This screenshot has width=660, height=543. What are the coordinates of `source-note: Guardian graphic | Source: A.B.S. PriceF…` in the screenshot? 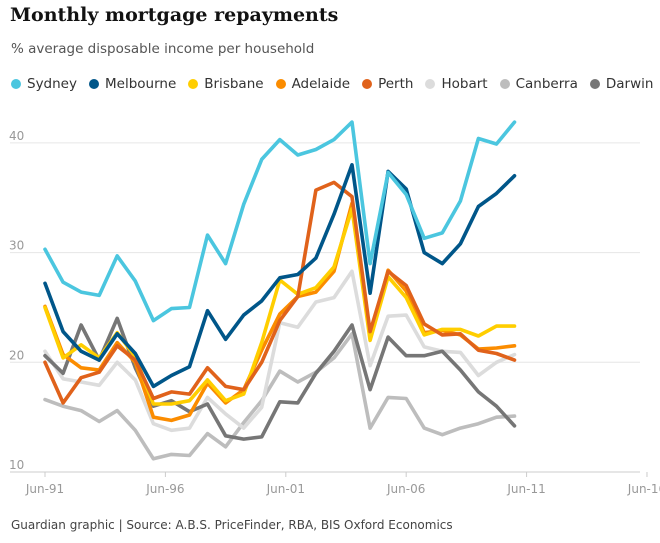 It's located at (232, 525).